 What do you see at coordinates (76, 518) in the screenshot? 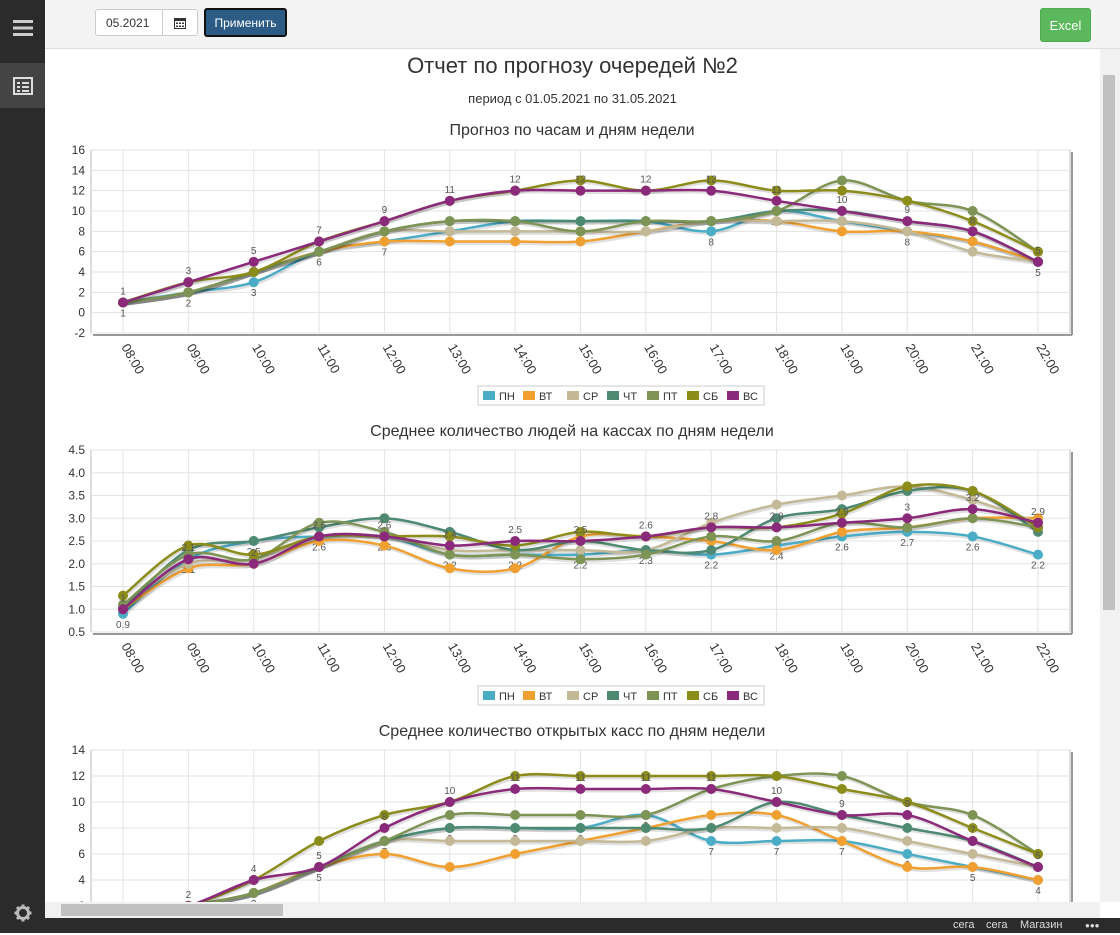
I see `y-tick-label: 3.0` at bounding box center [76, 518].